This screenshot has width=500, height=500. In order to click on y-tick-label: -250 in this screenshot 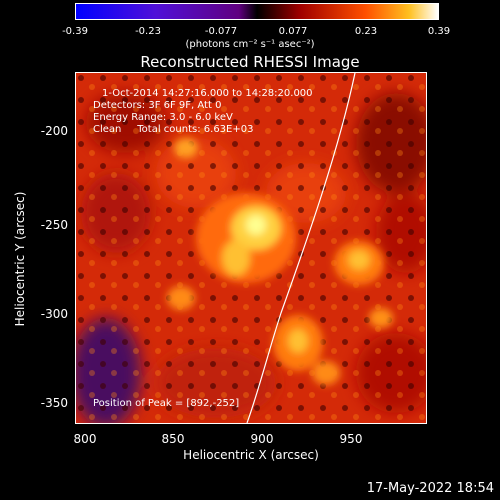, I will do `click(54, 225)`.